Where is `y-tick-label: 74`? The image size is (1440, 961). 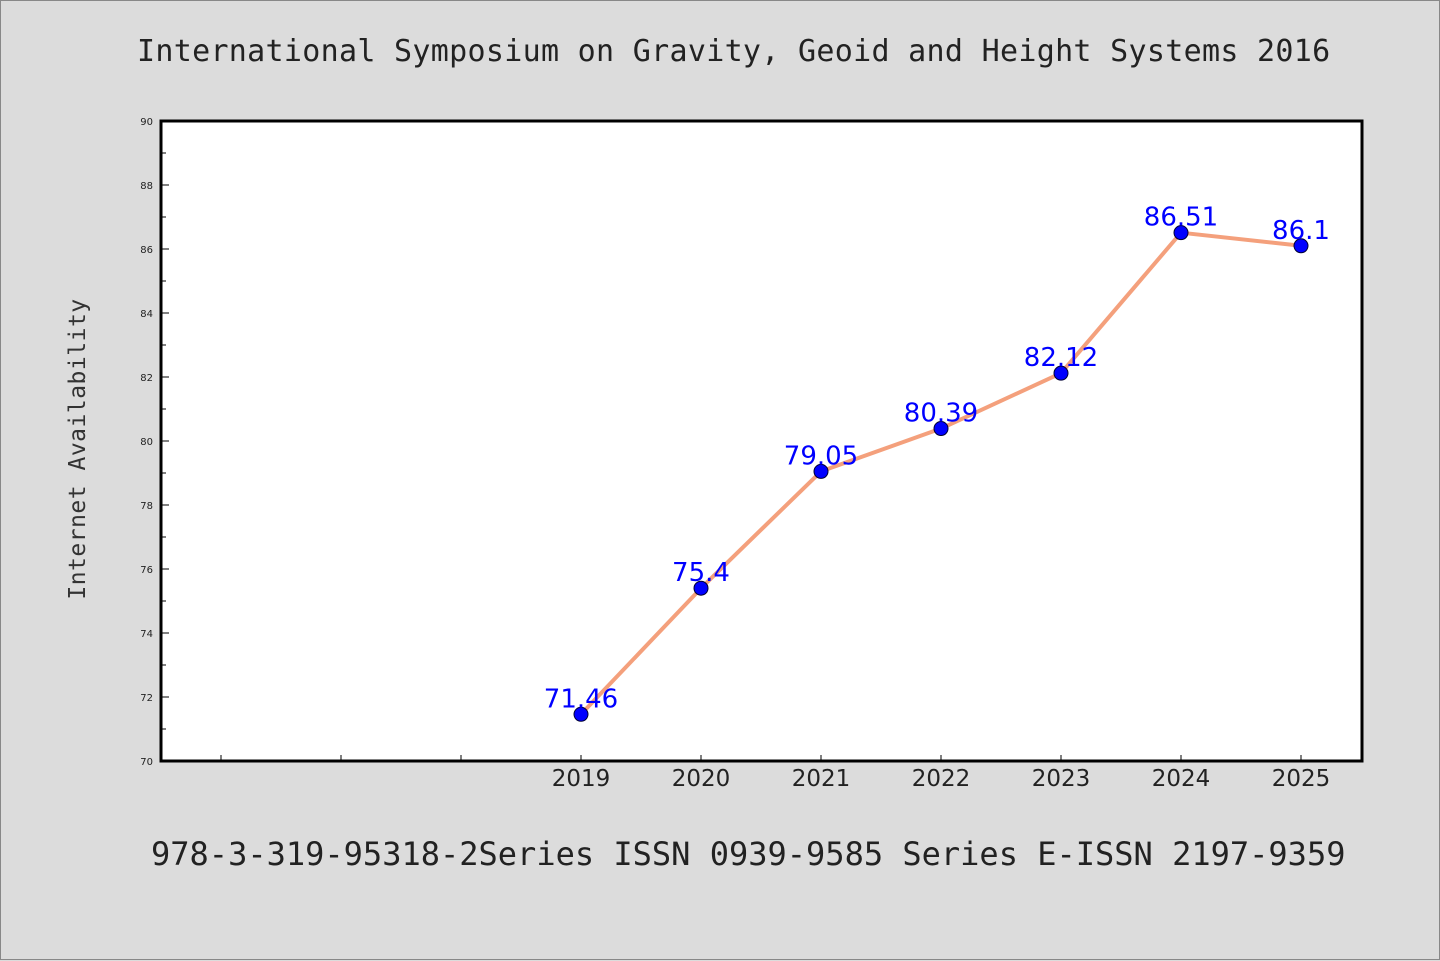
y-tick-label: 74 is located at coordinates (146, 634).